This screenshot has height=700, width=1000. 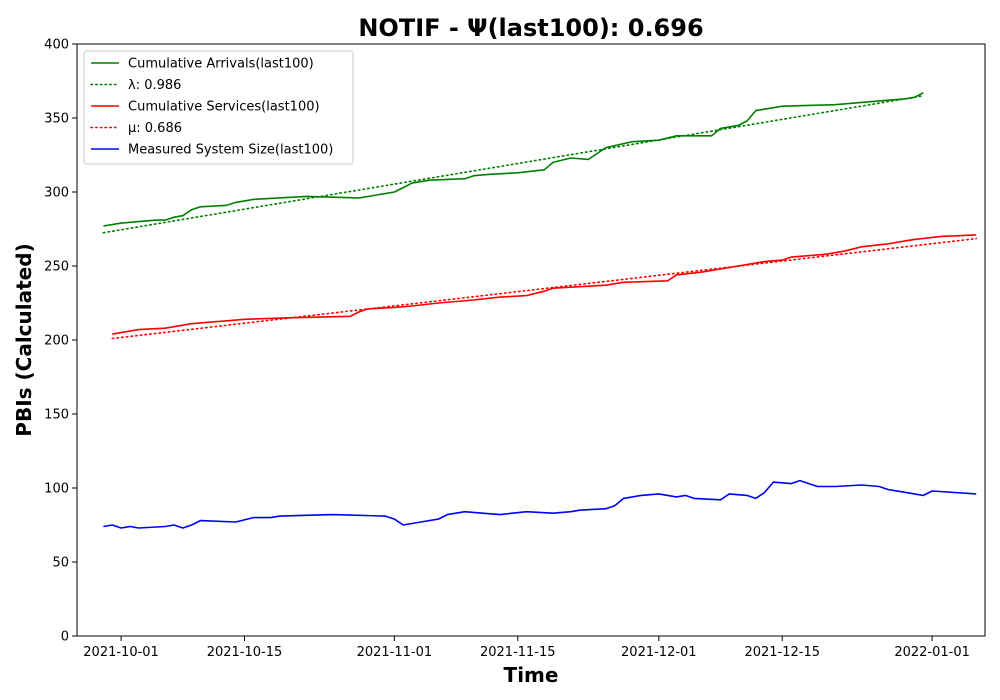 I want to click on y-tick-label: 300, so click(x=56, y=193).